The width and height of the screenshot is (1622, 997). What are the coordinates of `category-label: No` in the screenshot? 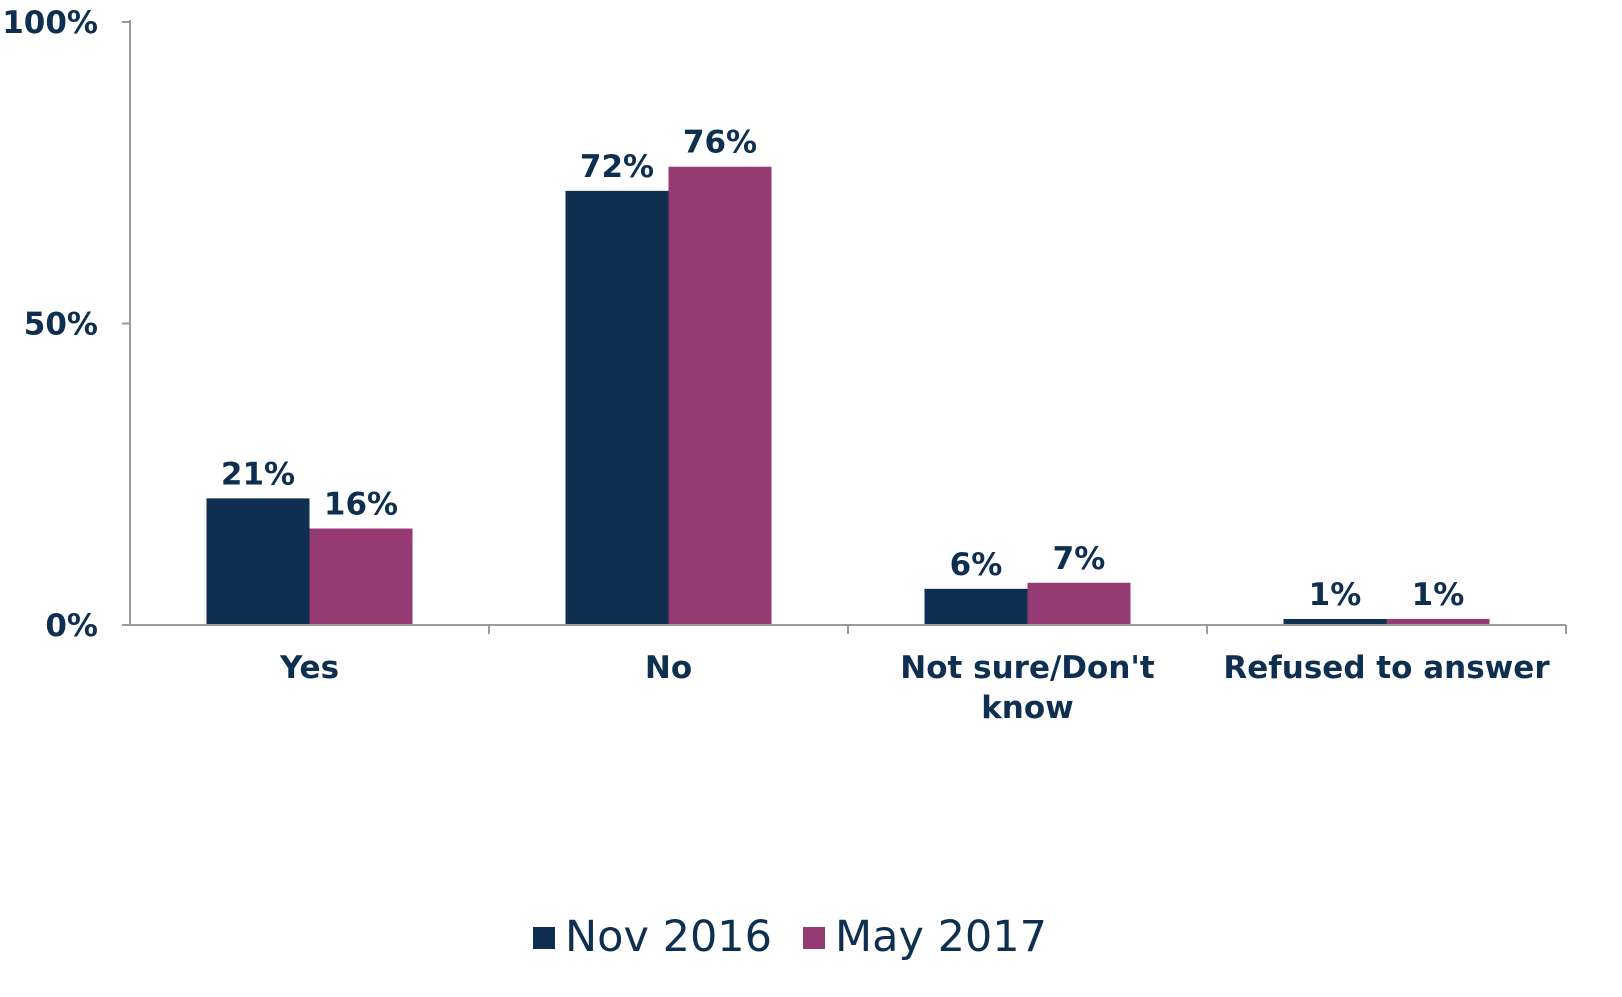 It's located at (668, 668).